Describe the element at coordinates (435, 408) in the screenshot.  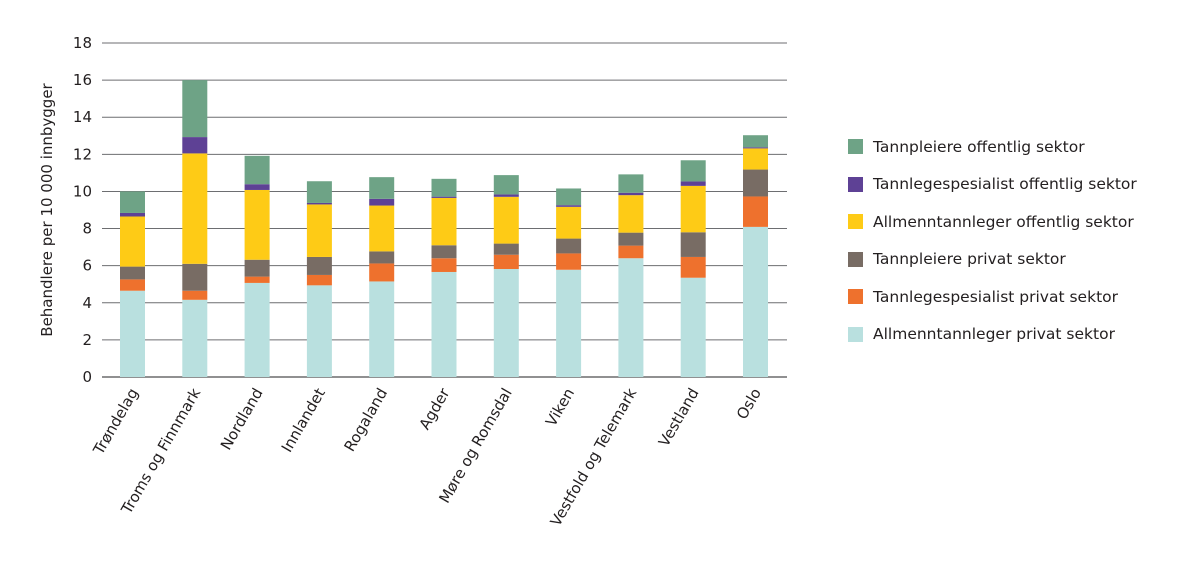
I see `x-tick-label: Agder` at that location.